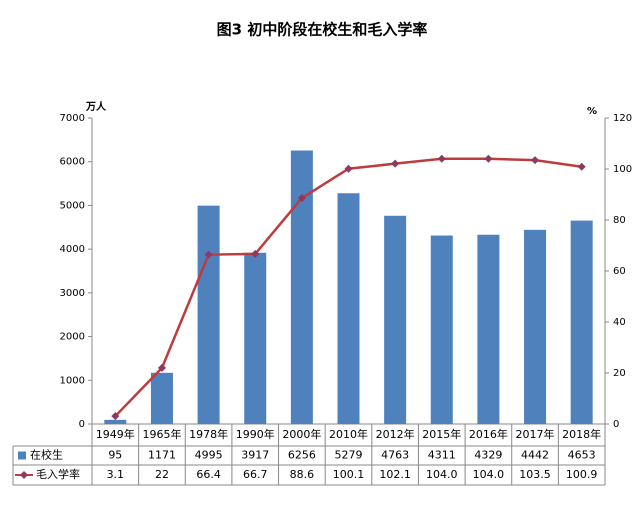 The image size is (644, 513). What do you see at coordinates (581, 434) in the screenshot?
I see `x-tick-label: 2018年` at bounding box center [581, 434].